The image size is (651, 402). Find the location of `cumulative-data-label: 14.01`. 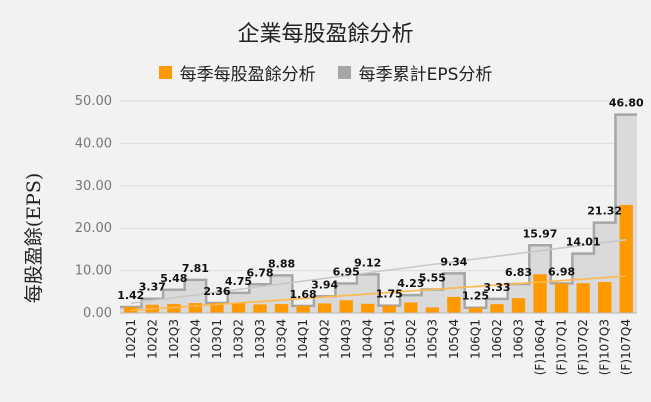

cumulative-data-label: 14.01 is located at coordinates (583, 242).